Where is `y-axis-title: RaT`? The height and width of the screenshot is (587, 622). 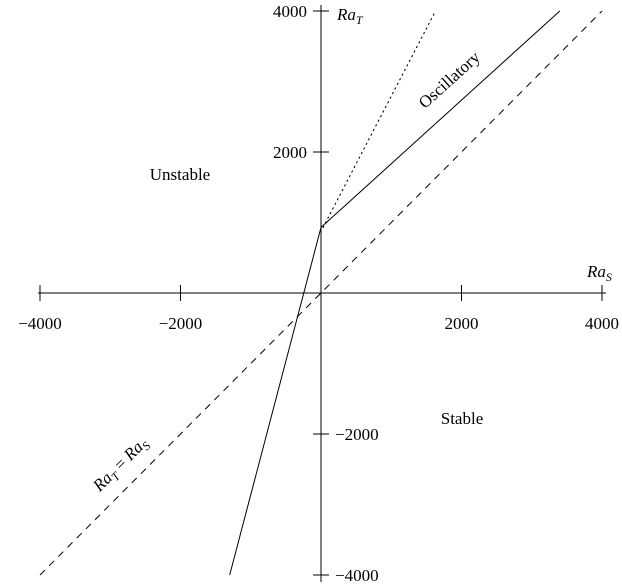
y-axis-title: RaT is located at coordinates (350, 16).